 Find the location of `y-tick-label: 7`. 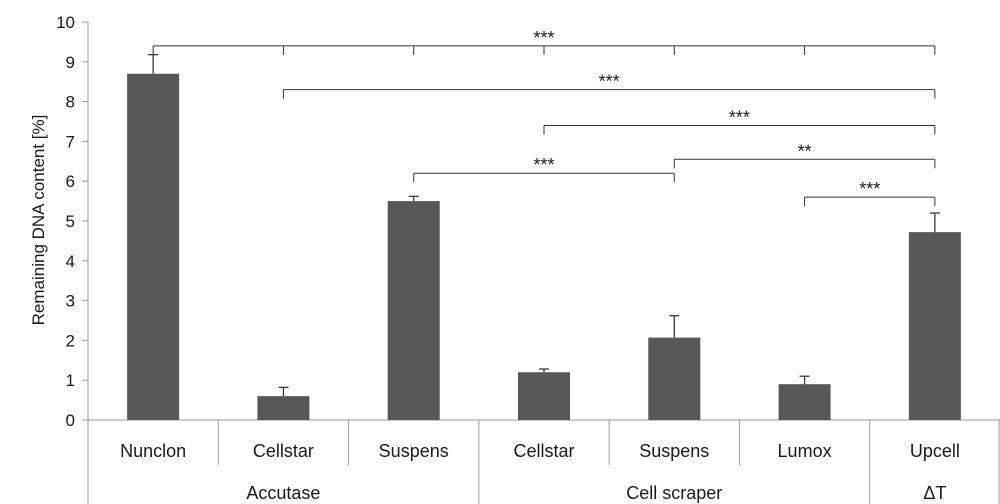

y-tick-label: 7 is located at coordinates (70, 141).